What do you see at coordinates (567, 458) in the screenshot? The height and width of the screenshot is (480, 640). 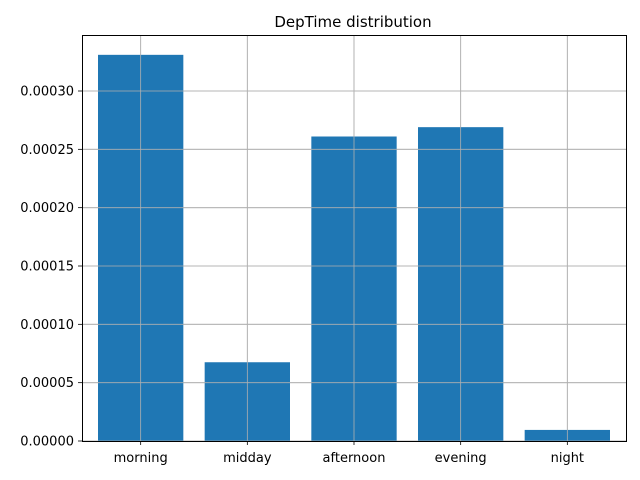 I see `x-tick-label: night` at bounding box center [567, 458].